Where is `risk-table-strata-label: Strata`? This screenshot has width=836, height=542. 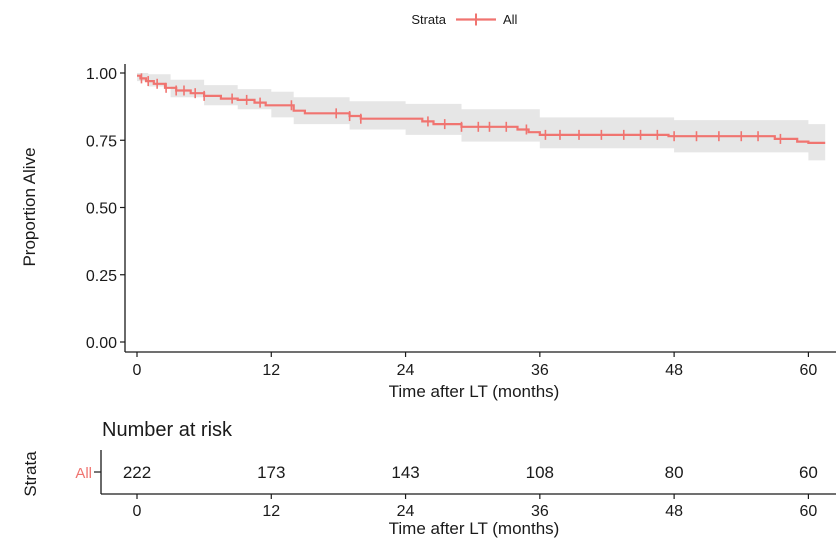 risk-table-strata-label: Strata is located at coordinates (30, 474).